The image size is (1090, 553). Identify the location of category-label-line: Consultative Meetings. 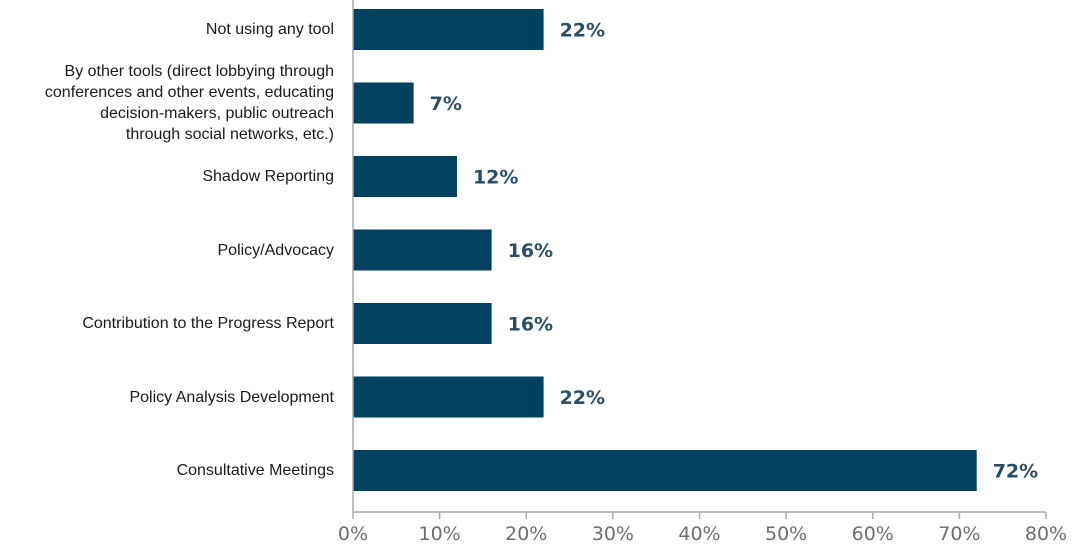
(255, 470).